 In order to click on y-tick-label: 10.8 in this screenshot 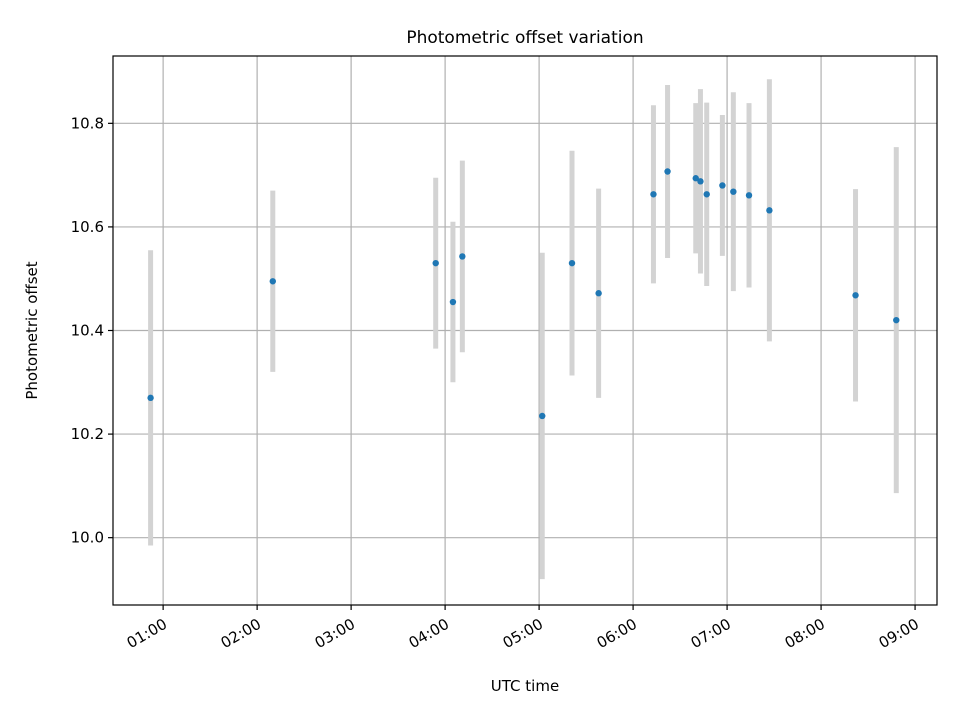, I will do `click(87, 123)`.